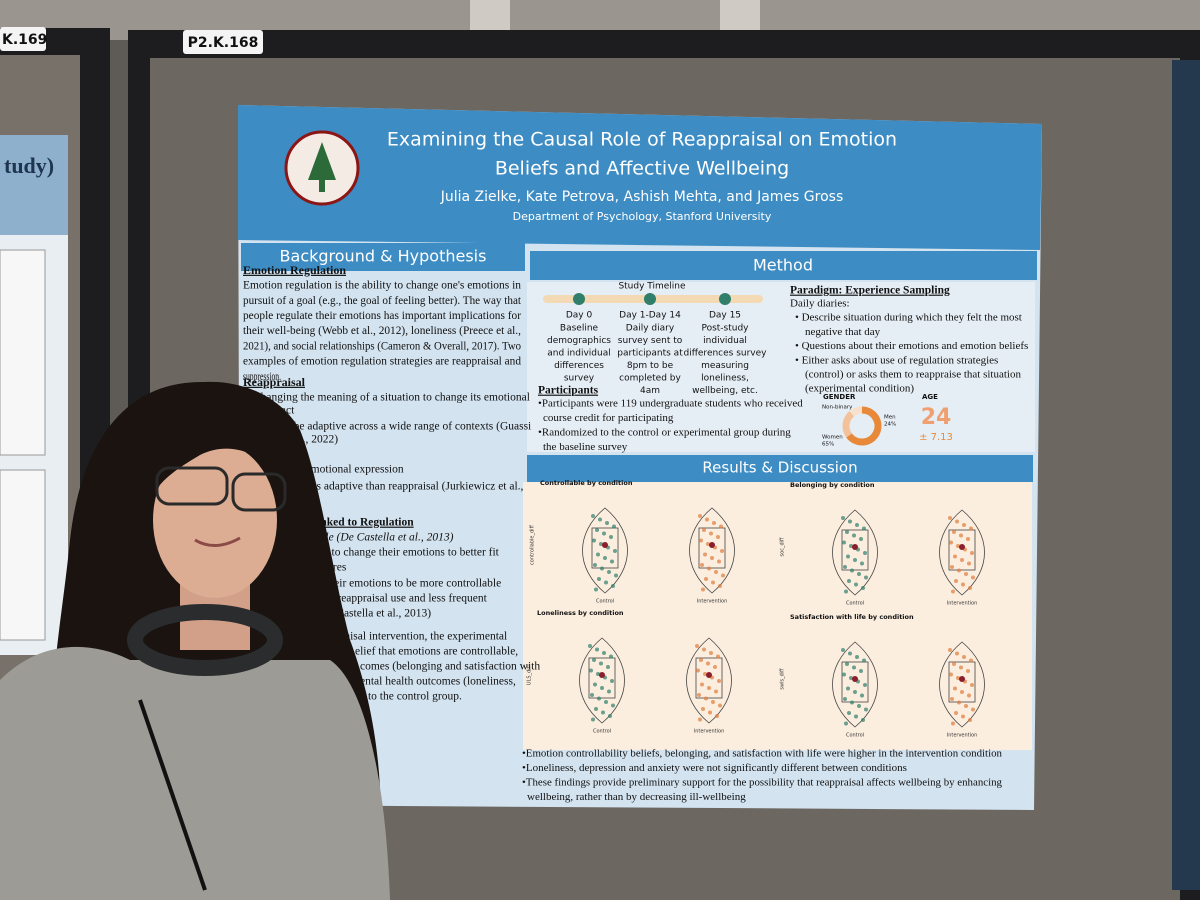 The width and height of the screenshot is (1200, 900). What do you see at coordinates (783, 546) in the screenshot?
I see `axis-label: soc_diff` at bounding box center [783, 546].